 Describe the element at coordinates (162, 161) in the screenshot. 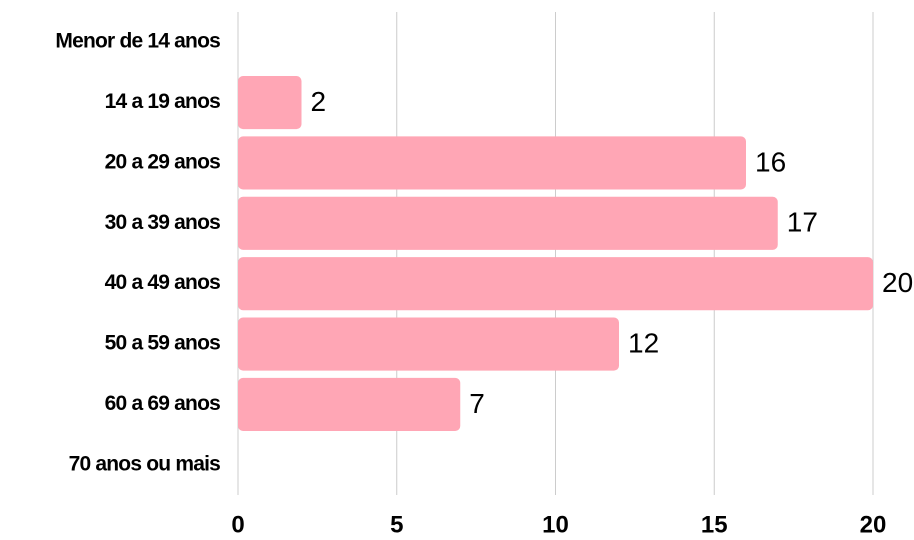

I see `y-tick-label: 20 a 29 anos` at that location.